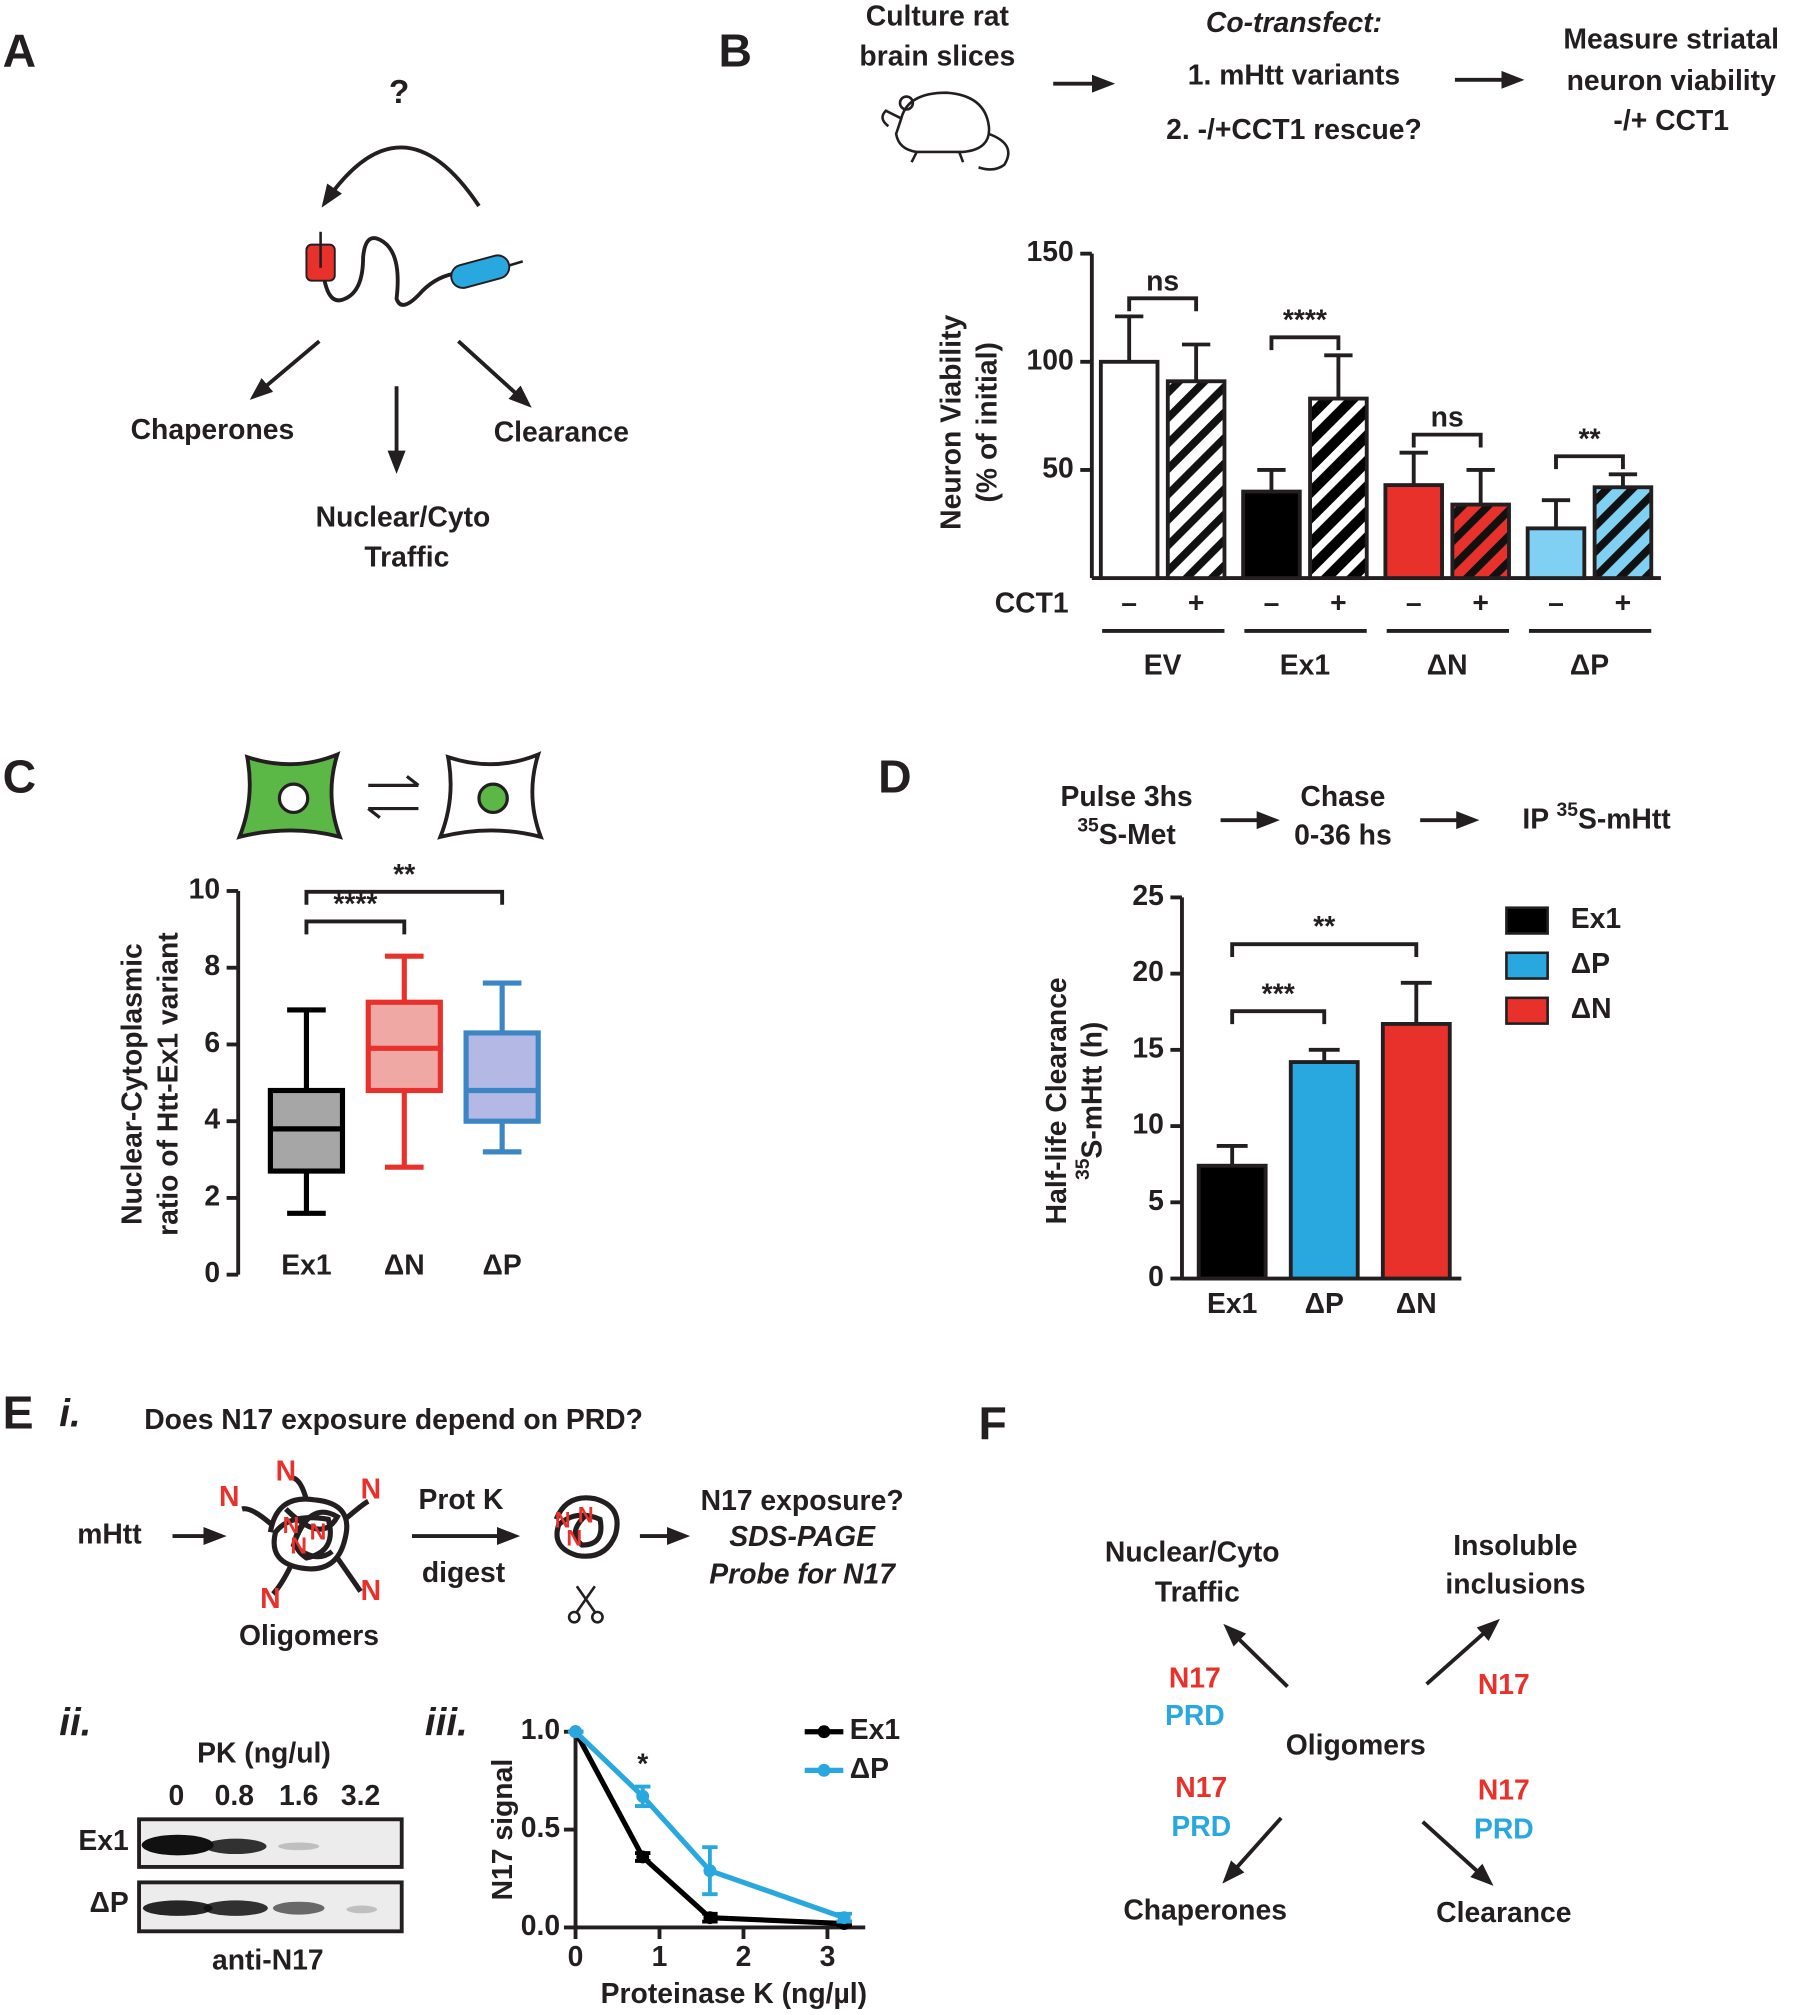  I want to click on panel-label: E, so click(18, 1413).